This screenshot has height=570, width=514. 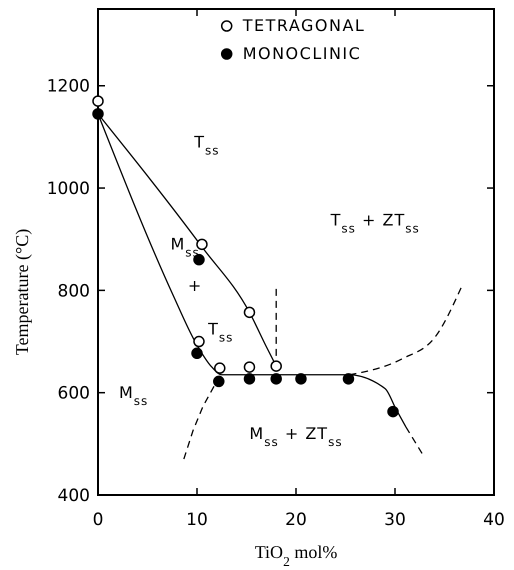 I want to click on x-axis-title: TiO$_{2}$ mol%, so click(x=296, y=555).